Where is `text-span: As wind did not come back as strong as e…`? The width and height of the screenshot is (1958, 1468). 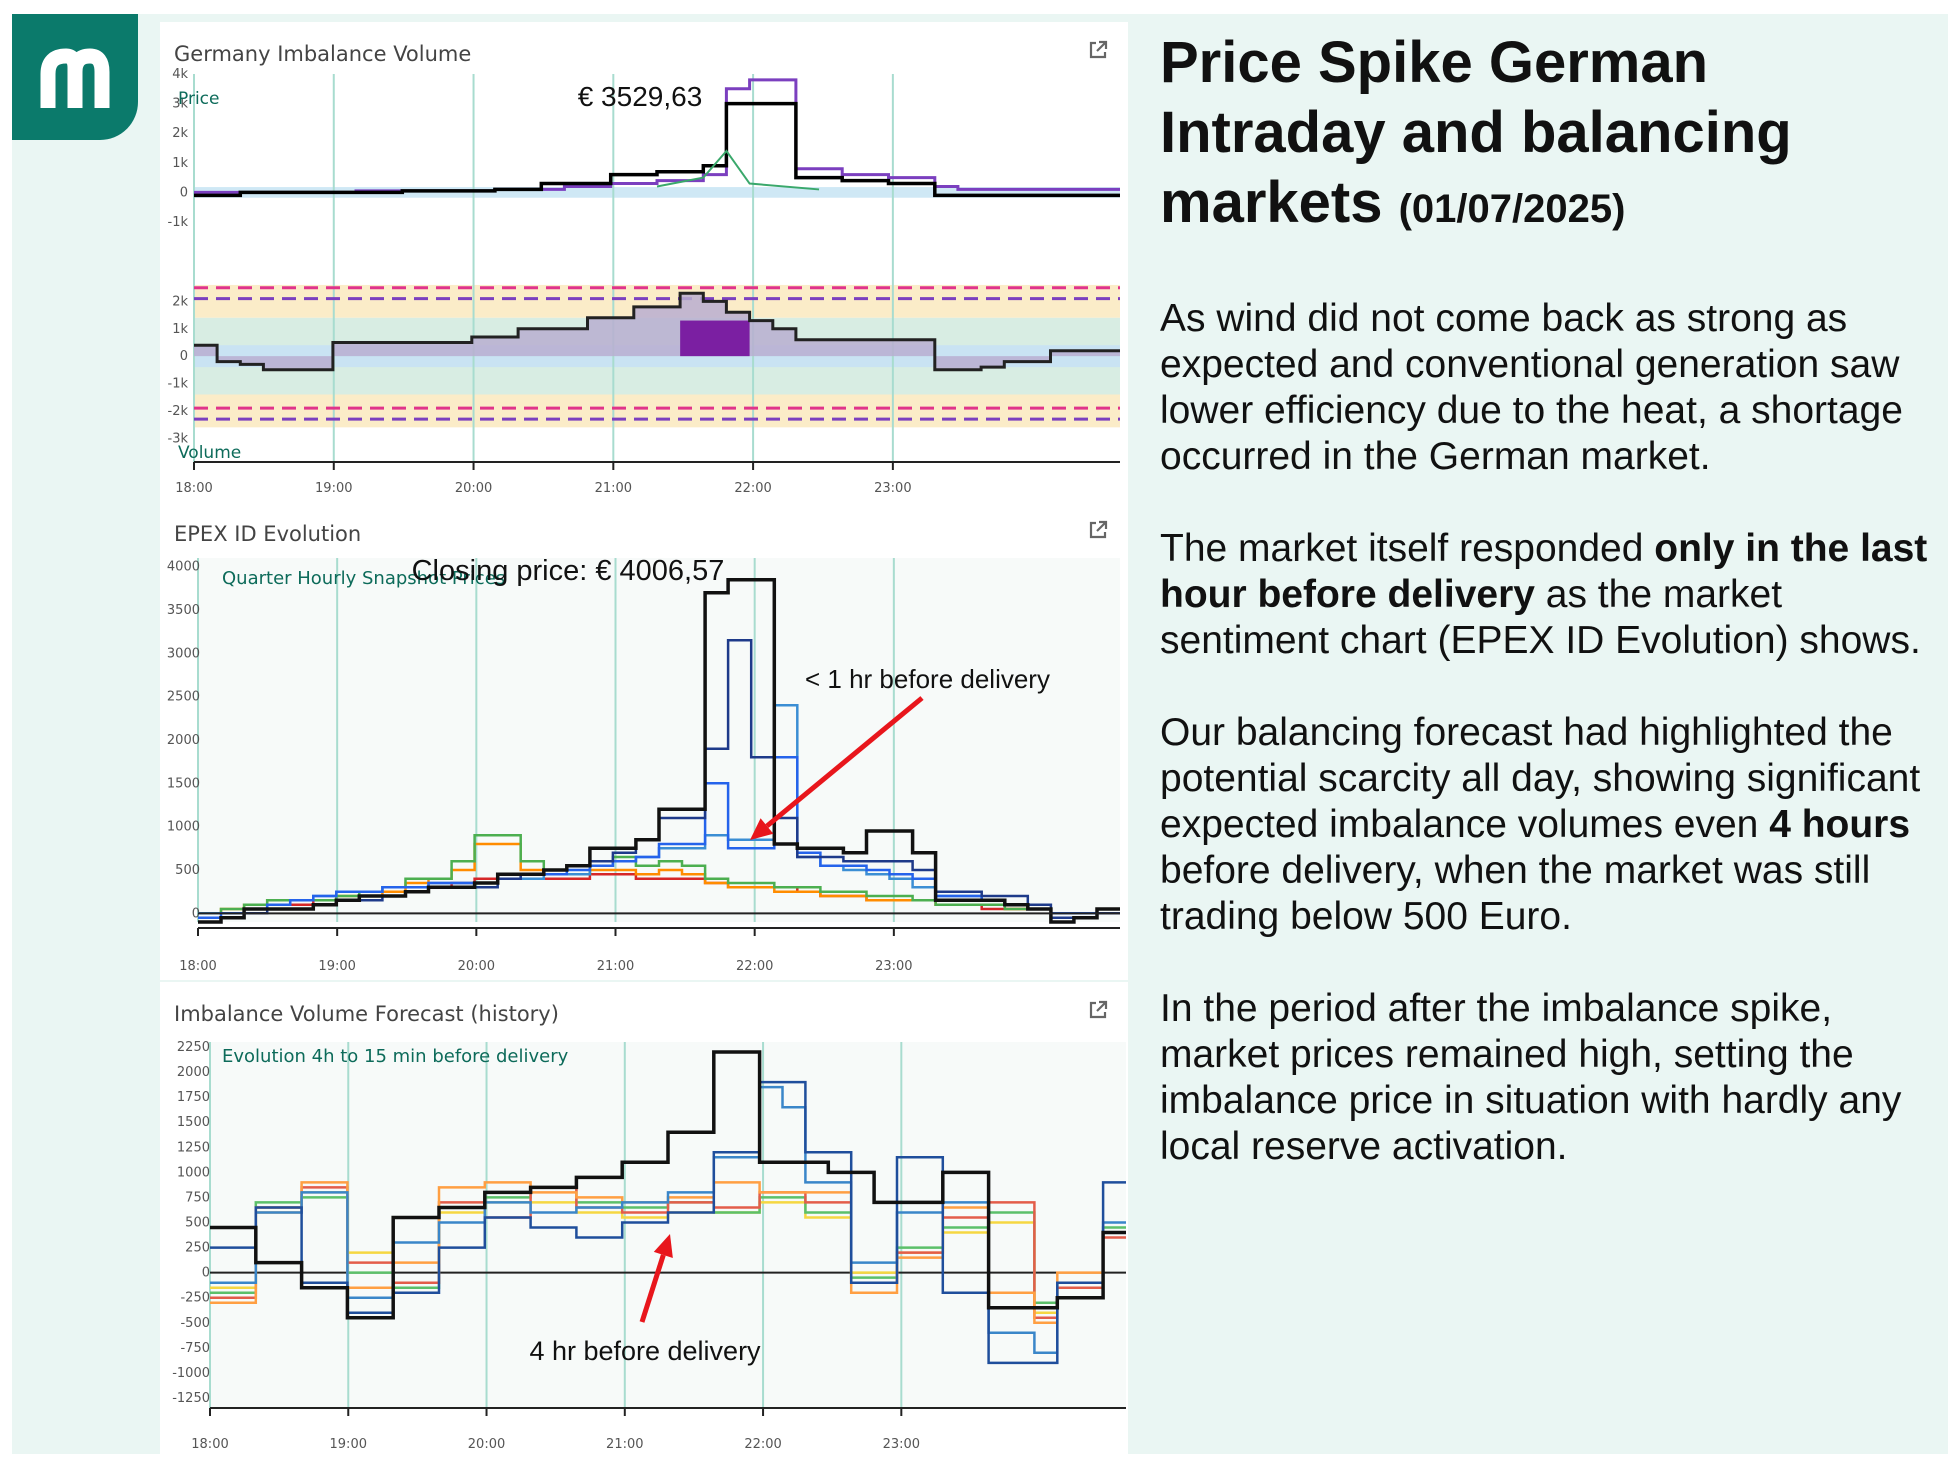
text-span: As wind did not come back as strong as e… is located at coordinates (1531, 387).